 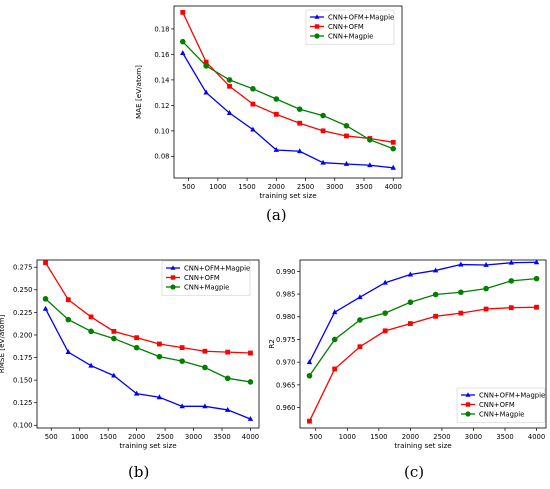 I want to click on x-tick-label: 3500, so click(x=363, y=187).